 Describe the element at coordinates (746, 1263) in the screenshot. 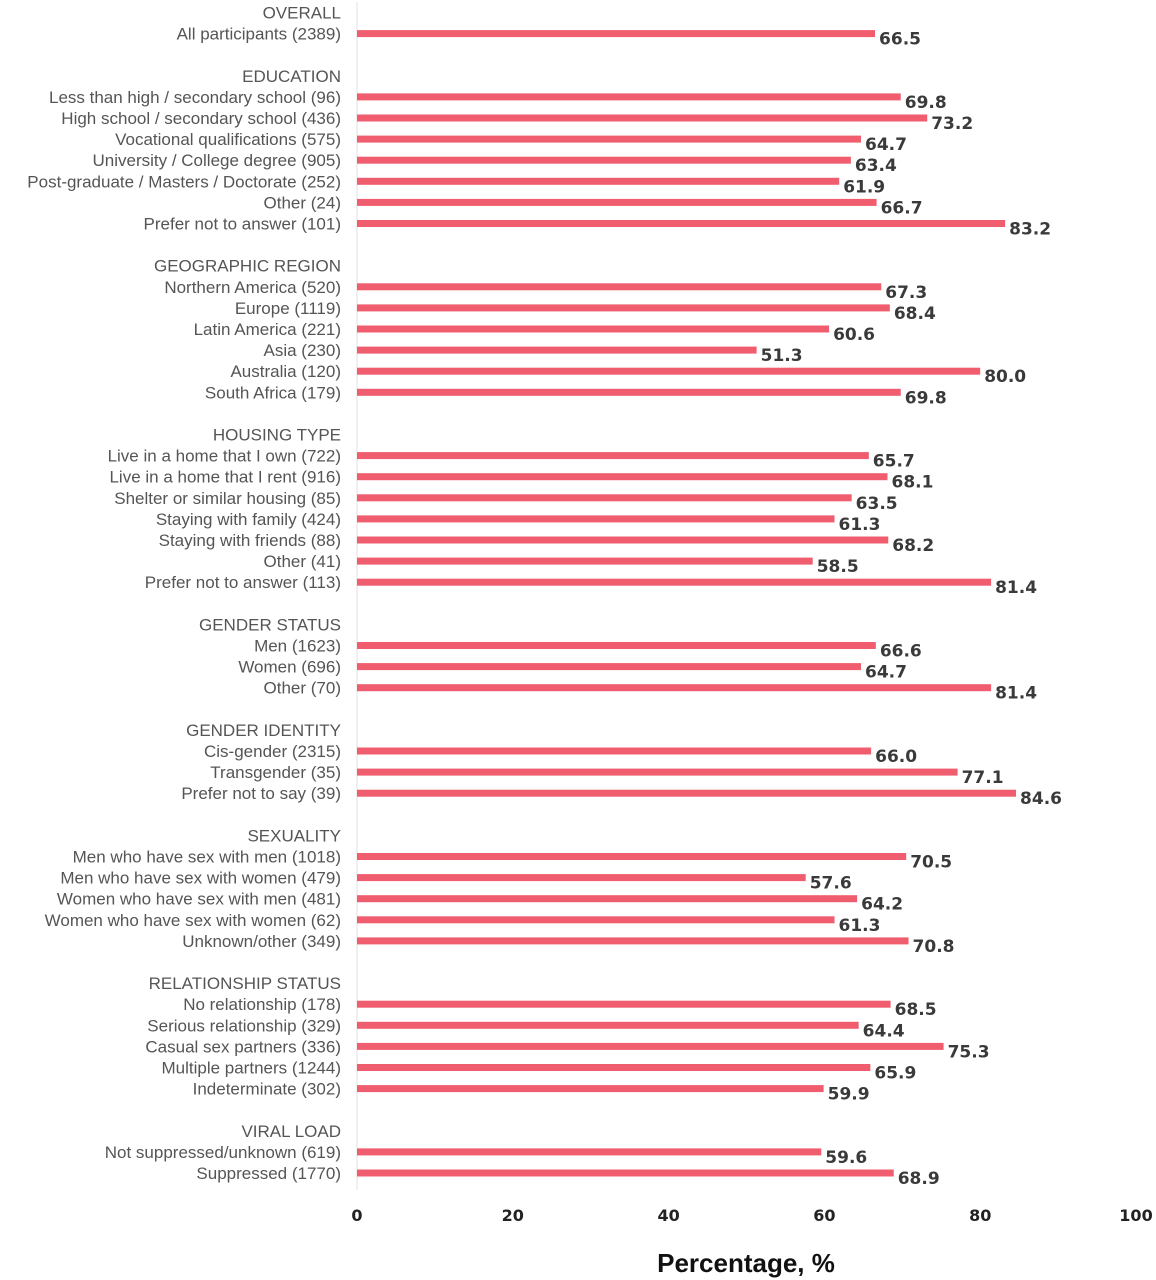

I see `x-axis-title: Percentage, %` at that location.